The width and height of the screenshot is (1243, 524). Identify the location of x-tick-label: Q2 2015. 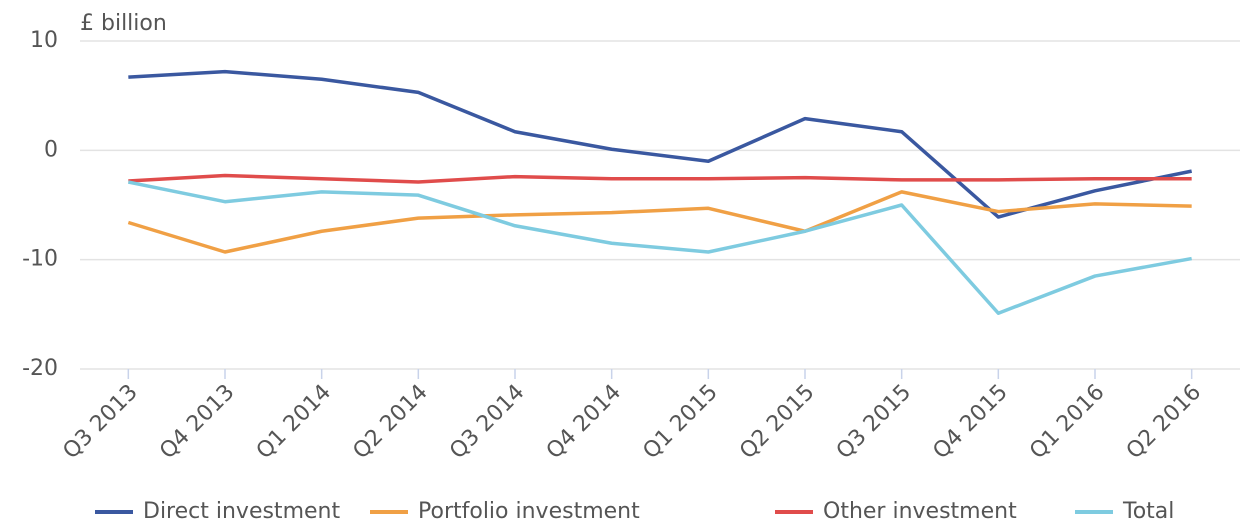
(777, 422).